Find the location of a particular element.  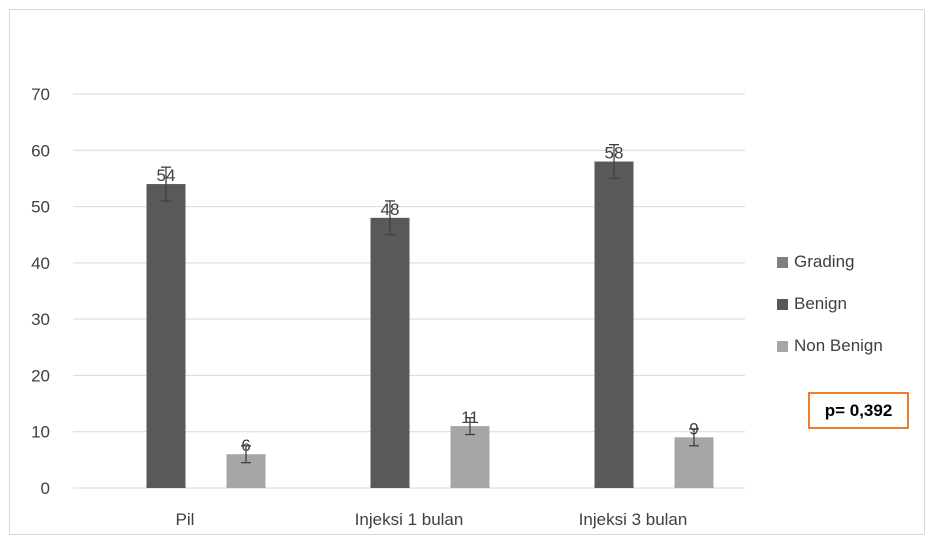

legend-item-grading: Grading is located at coordinates (830, 262).